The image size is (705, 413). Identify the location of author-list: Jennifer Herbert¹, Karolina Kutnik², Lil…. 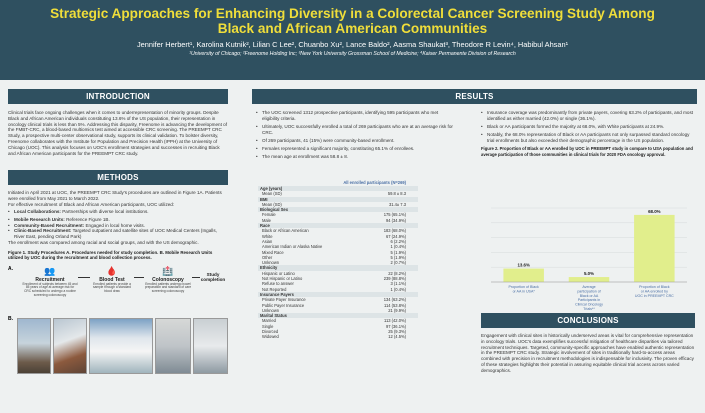
(352, 44).